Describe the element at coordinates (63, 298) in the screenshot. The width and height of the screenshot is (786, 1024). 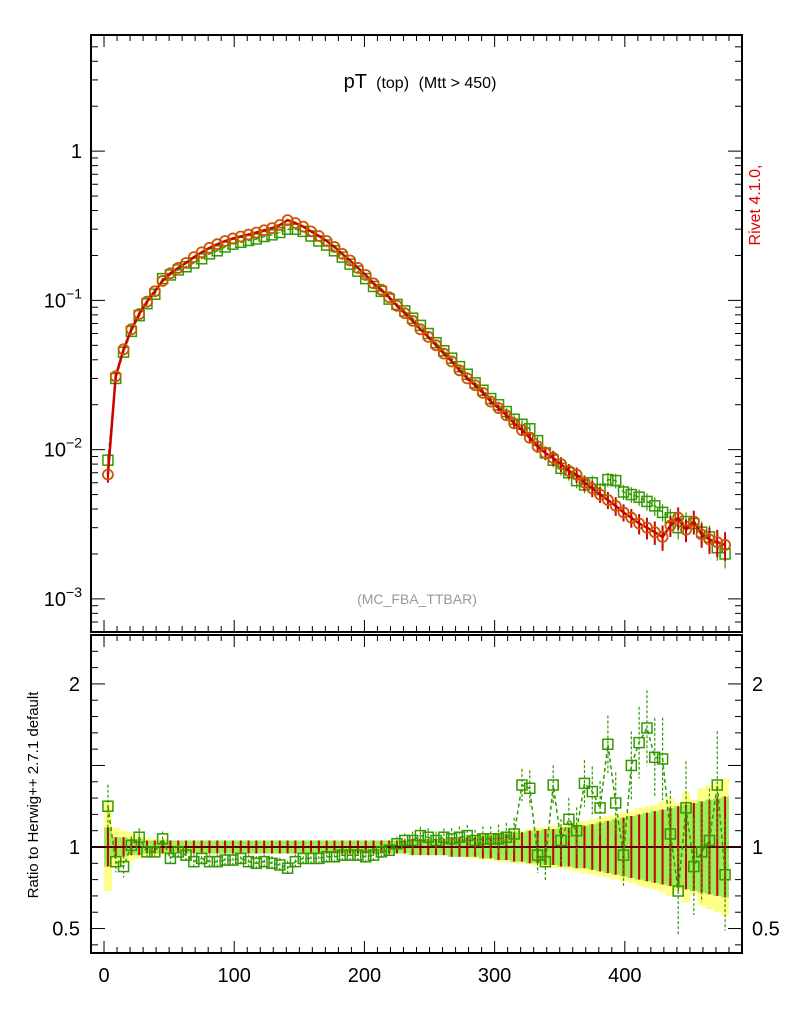
I see `y-tick-label-main: 10⁻¹` at that location.